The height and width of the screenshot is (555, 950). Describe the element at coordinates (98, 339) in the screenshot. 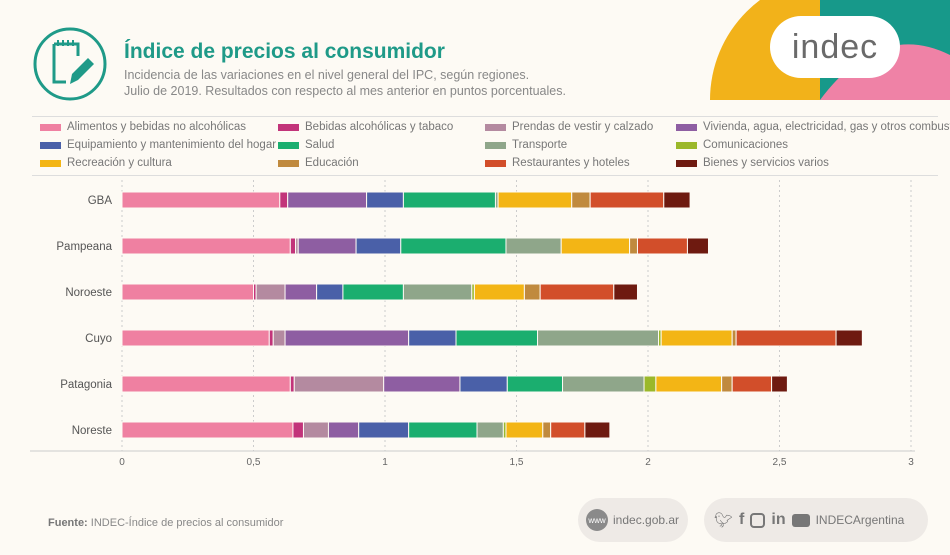

I see `category-label: Cuyo` at that location.